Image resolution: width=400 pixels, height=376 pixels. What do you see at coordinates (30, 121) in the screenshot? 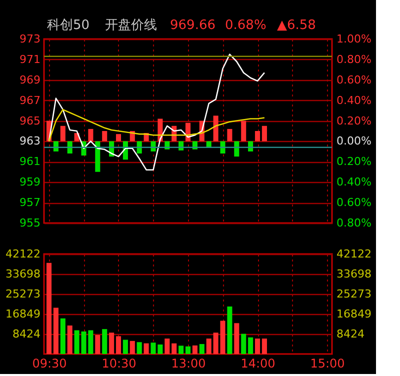
I see `y-tick-label: 965` at bounding box center [30, 121].